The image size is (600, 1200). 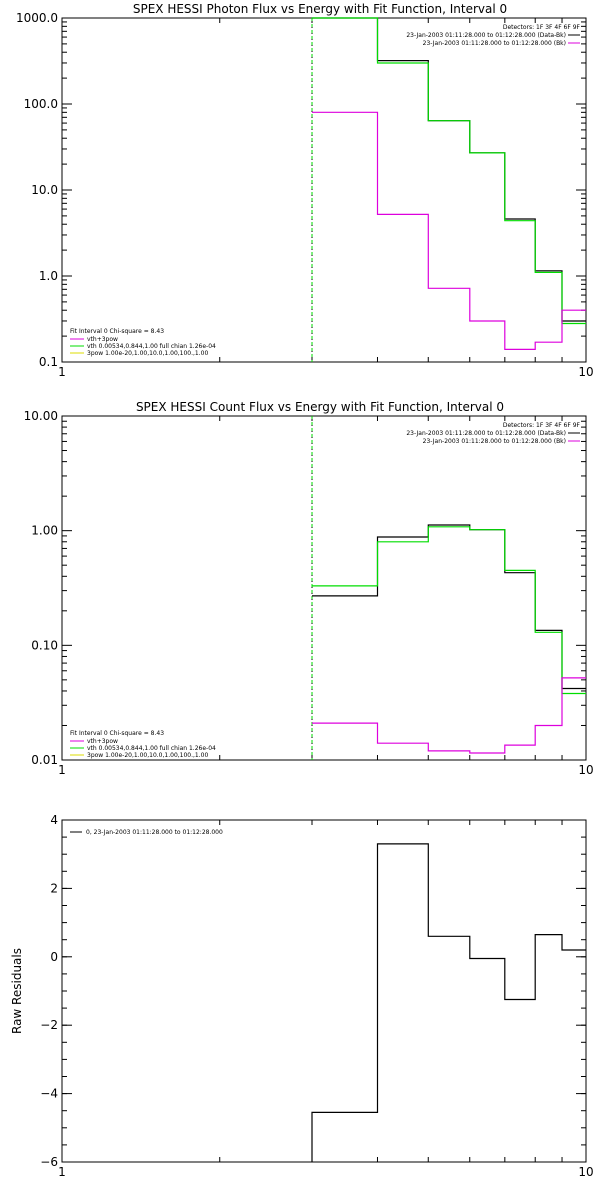 What do you see at coordinates (44, 531) in the screenshot?
I see `y-tick-label: 1.00` at bounding box center [44, 531].